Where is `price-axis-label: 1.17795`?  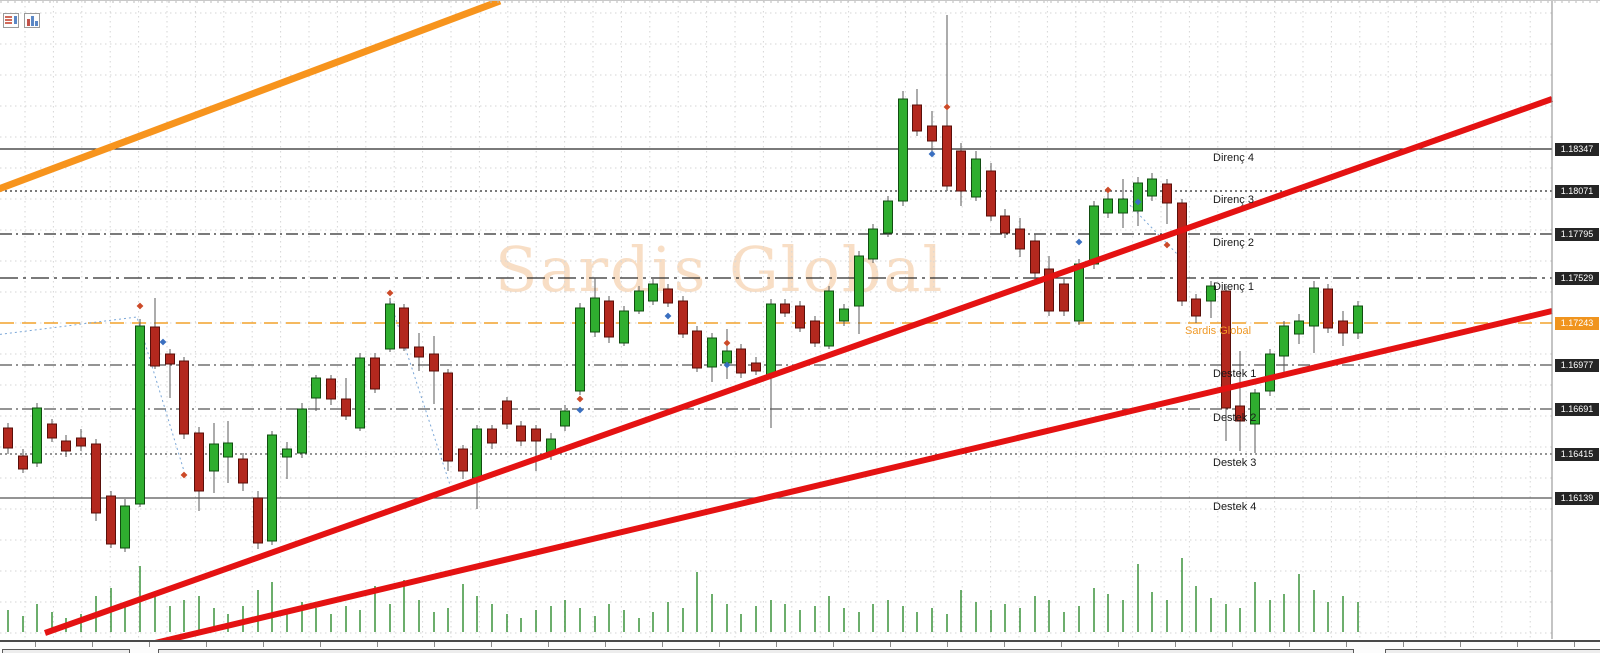 price-axis-label: 1.17795 is located at coordinates (1577, 234).